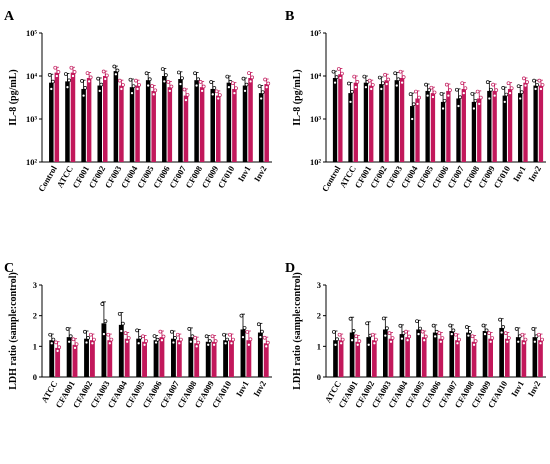  What do you see at coordinates (260, 173) in the screenshot?
I see `x-tick-label: Inv2` at bounding box center [260, 173].